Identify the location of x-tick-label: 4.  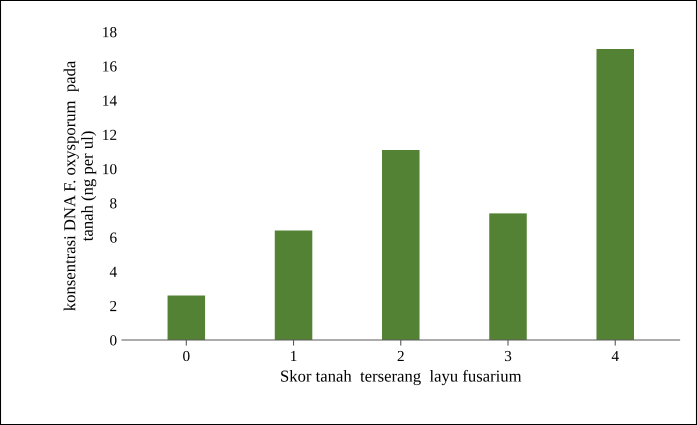
(615, 356).